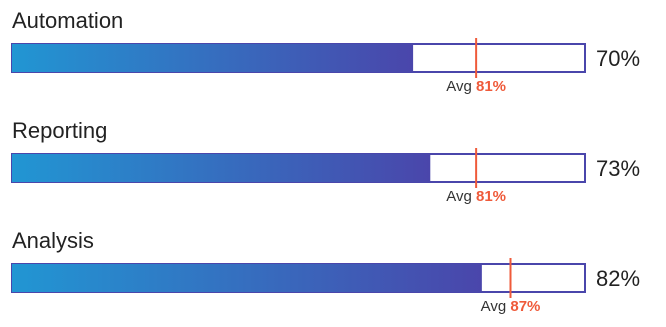 The height and width of the screenshot is (327, 666). What do you see at coordinates (525, 306) in the screenshot?
I see `average-value: 87%` at bounding box center [525, 306].